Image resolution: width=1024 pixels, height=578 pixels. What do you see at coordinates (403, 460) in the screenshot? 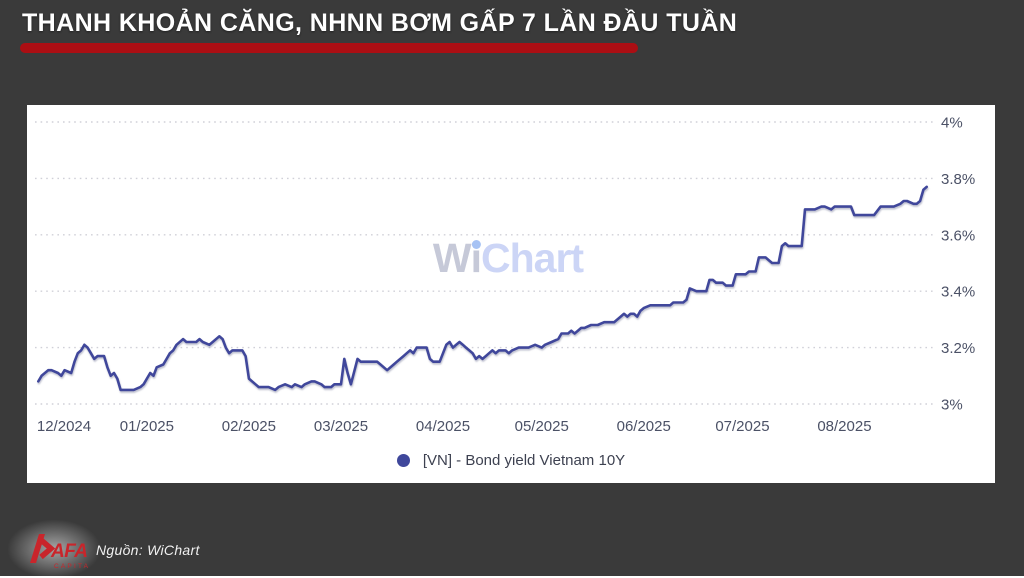
I see `legend-dot-icon` at bounding box center [403, 460].